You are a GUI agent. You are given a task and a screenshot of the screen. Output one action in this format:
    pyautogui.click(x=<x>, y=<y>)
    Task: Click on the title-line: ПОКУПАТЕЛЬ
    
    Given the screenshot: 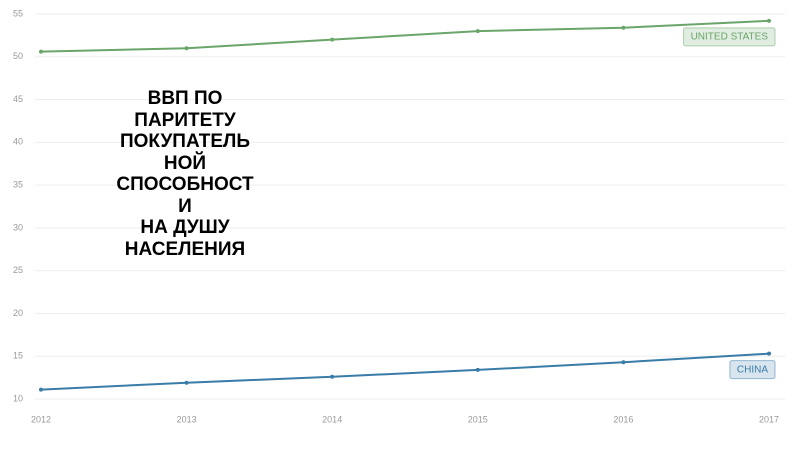 What is the action you would take?
    pyautogui.click(x=185, y=141)
    